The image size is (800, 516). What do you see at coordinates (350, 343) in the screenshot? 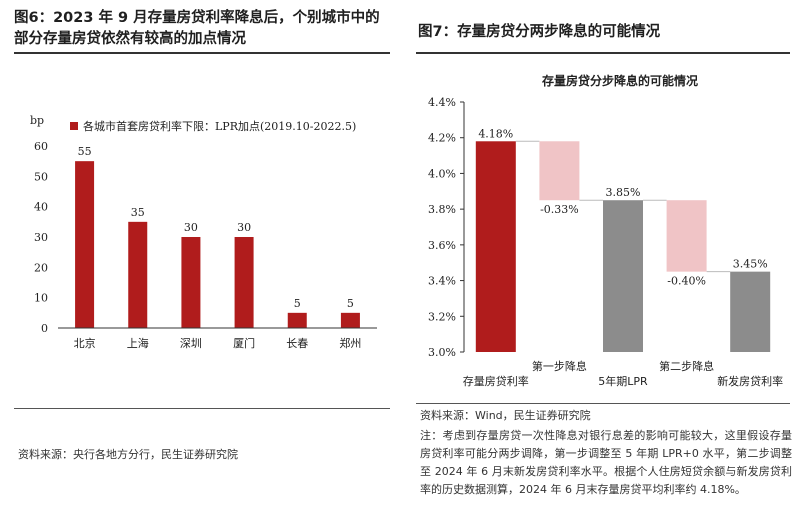
I see `fig6-category-label: 郑州` at bounding box center [350, 343].